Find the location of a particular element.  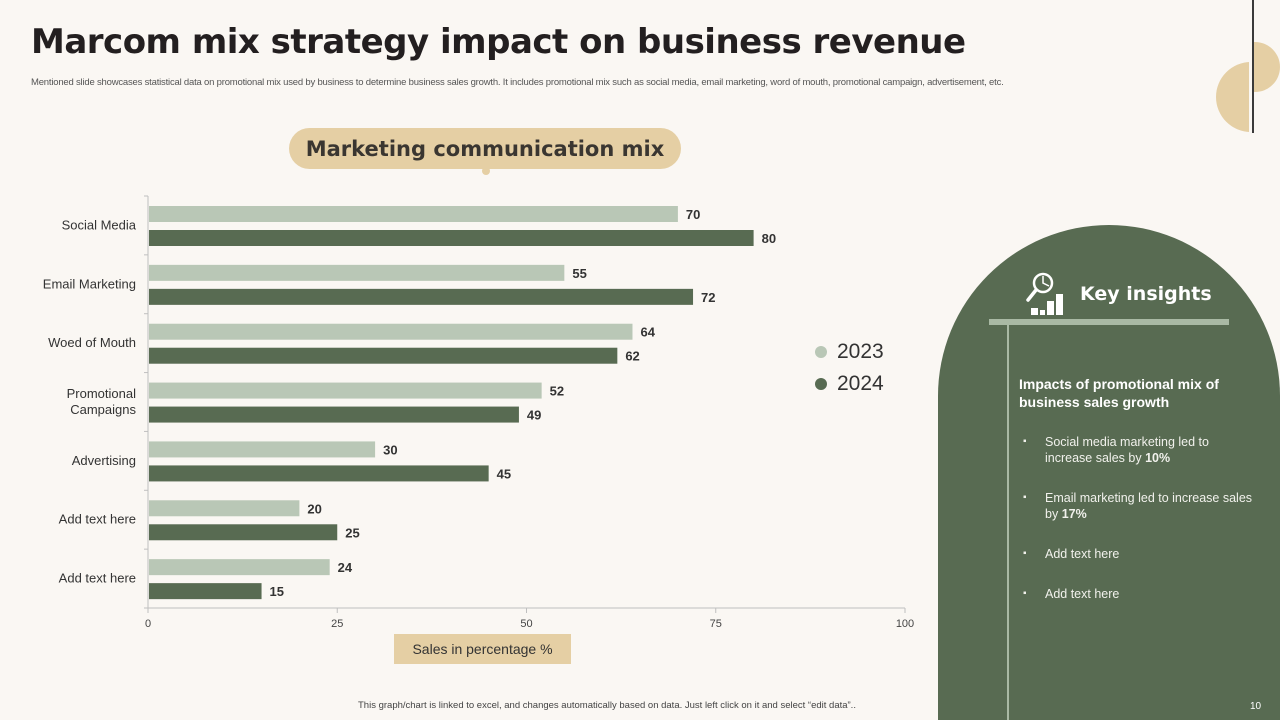

key-insights-vertical-rule is located at coordinates (1008, 522).